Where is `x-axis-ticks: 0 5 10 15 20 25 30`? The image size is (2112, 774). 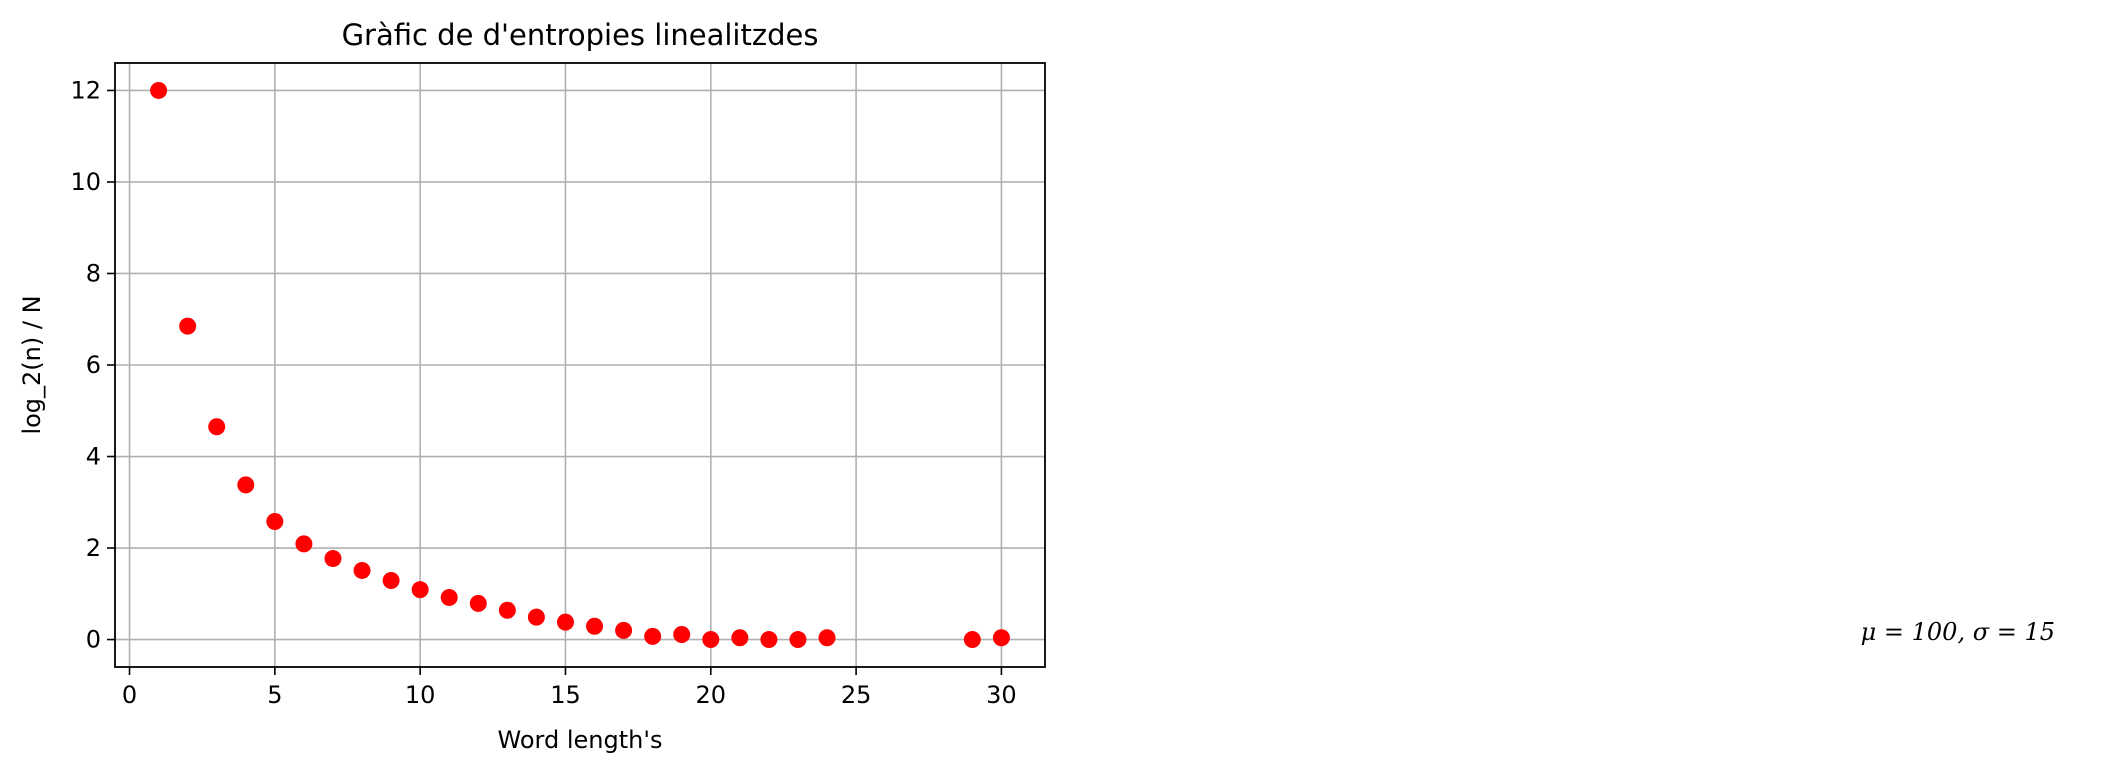
x-axis-ticks: 0 5 10 15 20 25 30 is located at coordinates (569, 688).